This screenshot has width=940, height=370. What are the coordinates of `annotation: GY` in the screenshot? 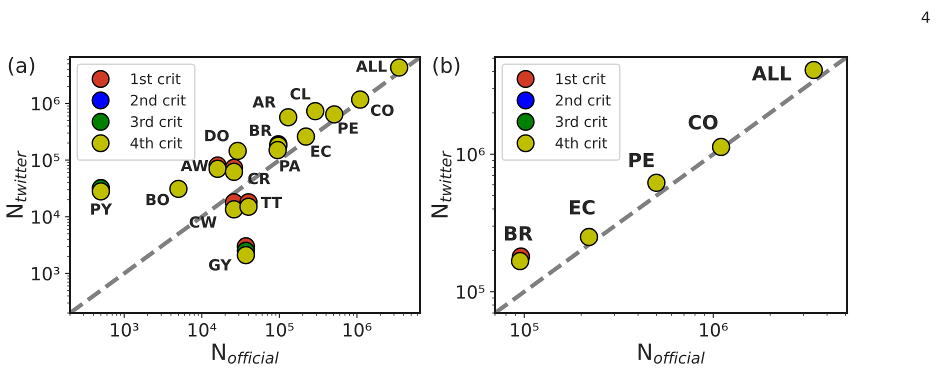 It's located at (220, 265).